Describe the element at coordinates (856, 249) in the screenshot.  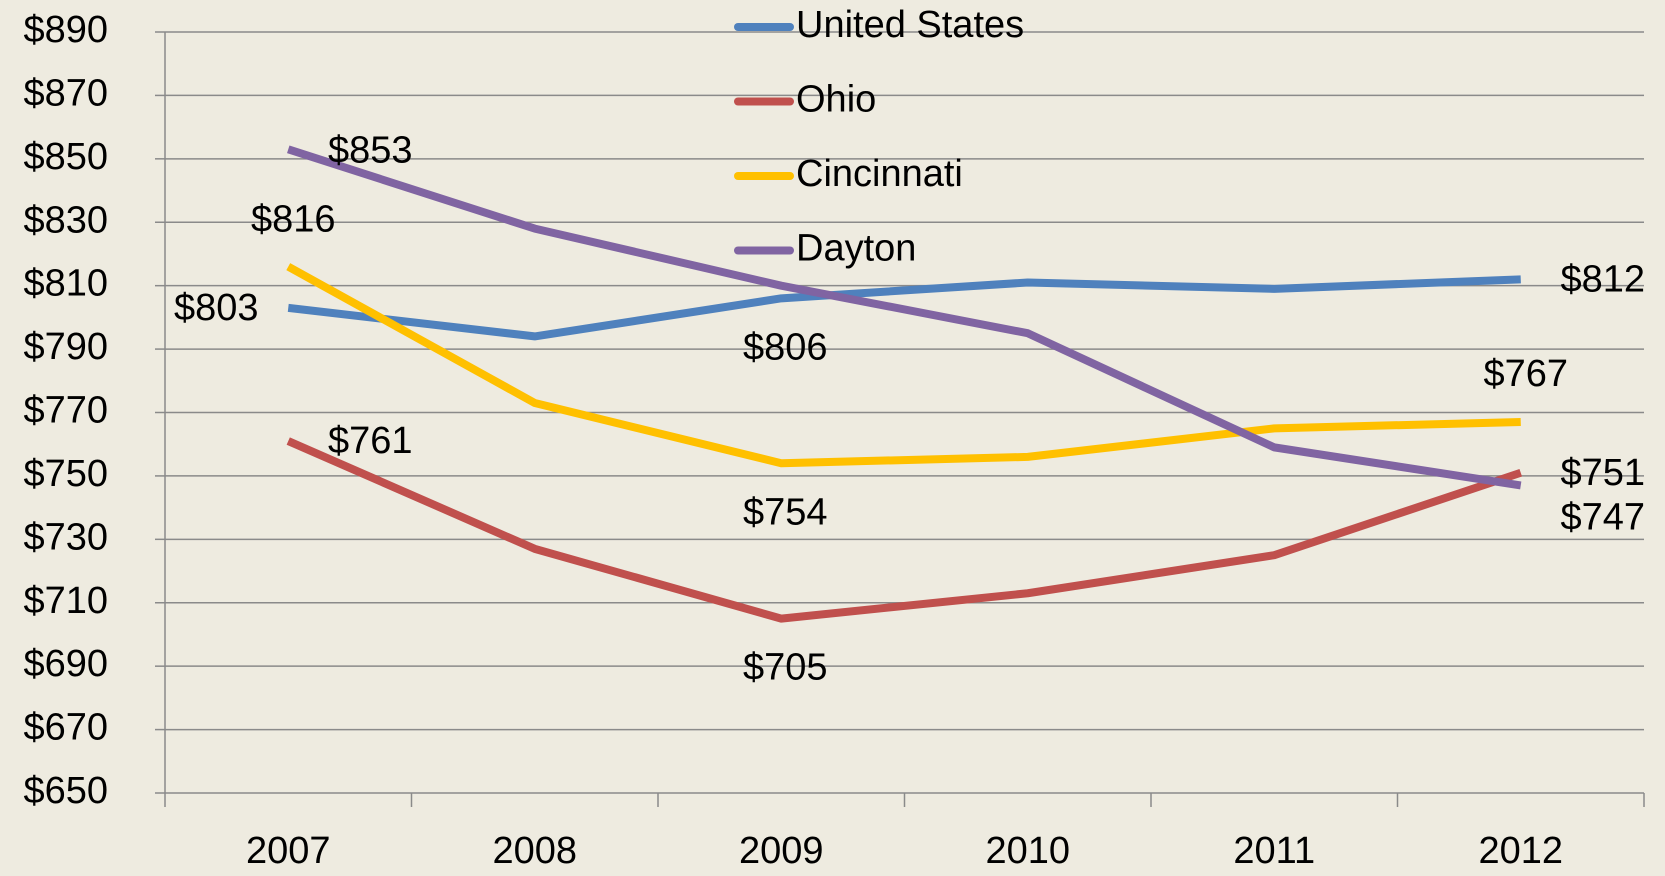
I see `legend-label: Dayton` at that location.